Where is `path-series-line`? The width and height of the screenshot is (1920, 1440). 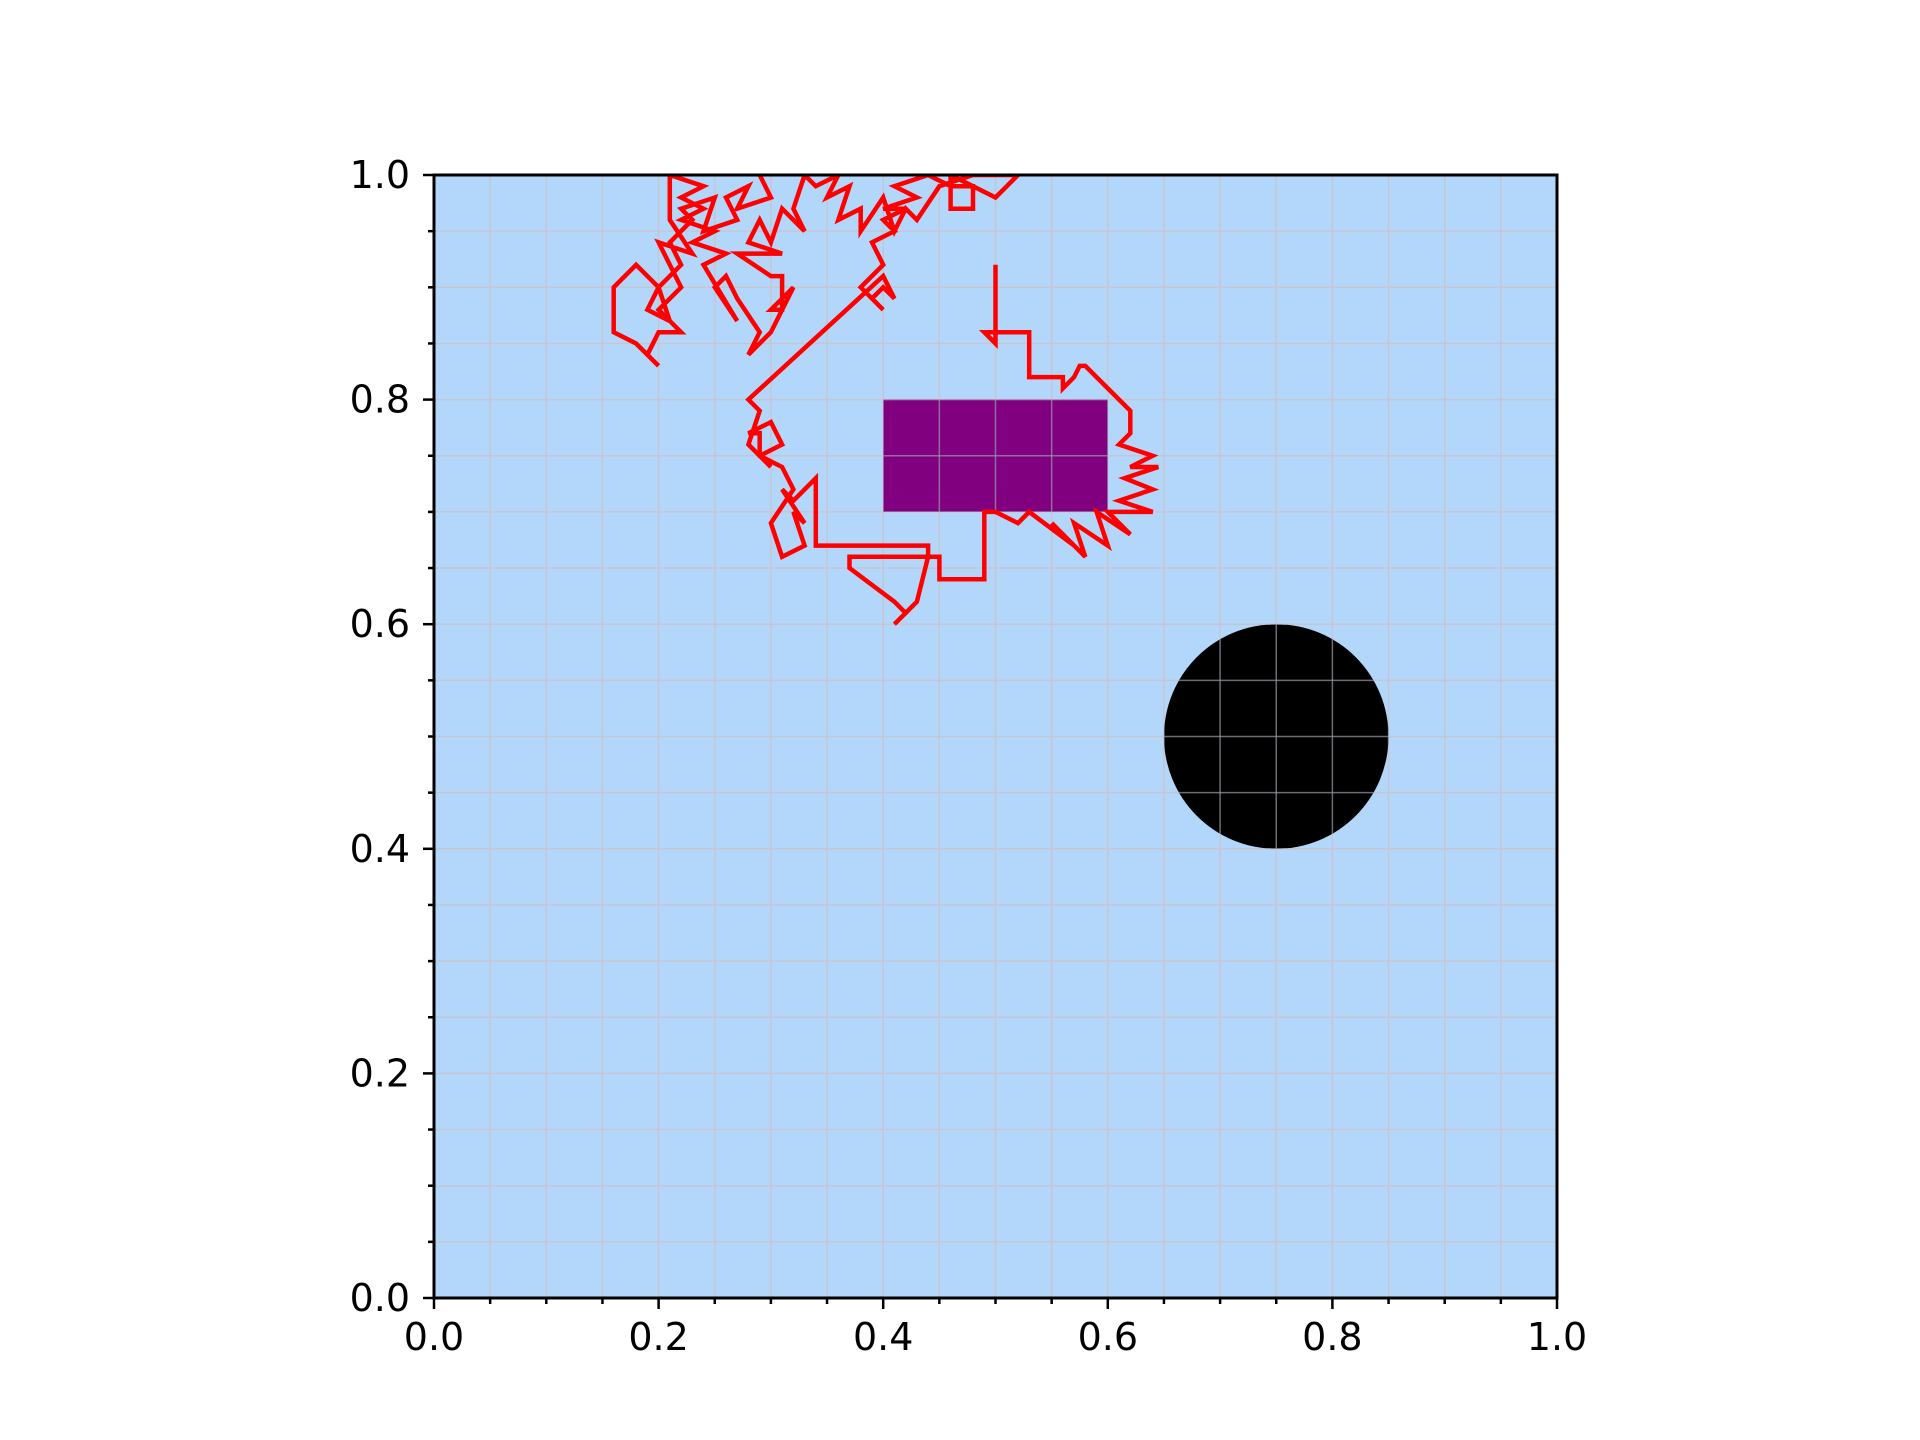
path-series-line is located at coordinates (885, 400).